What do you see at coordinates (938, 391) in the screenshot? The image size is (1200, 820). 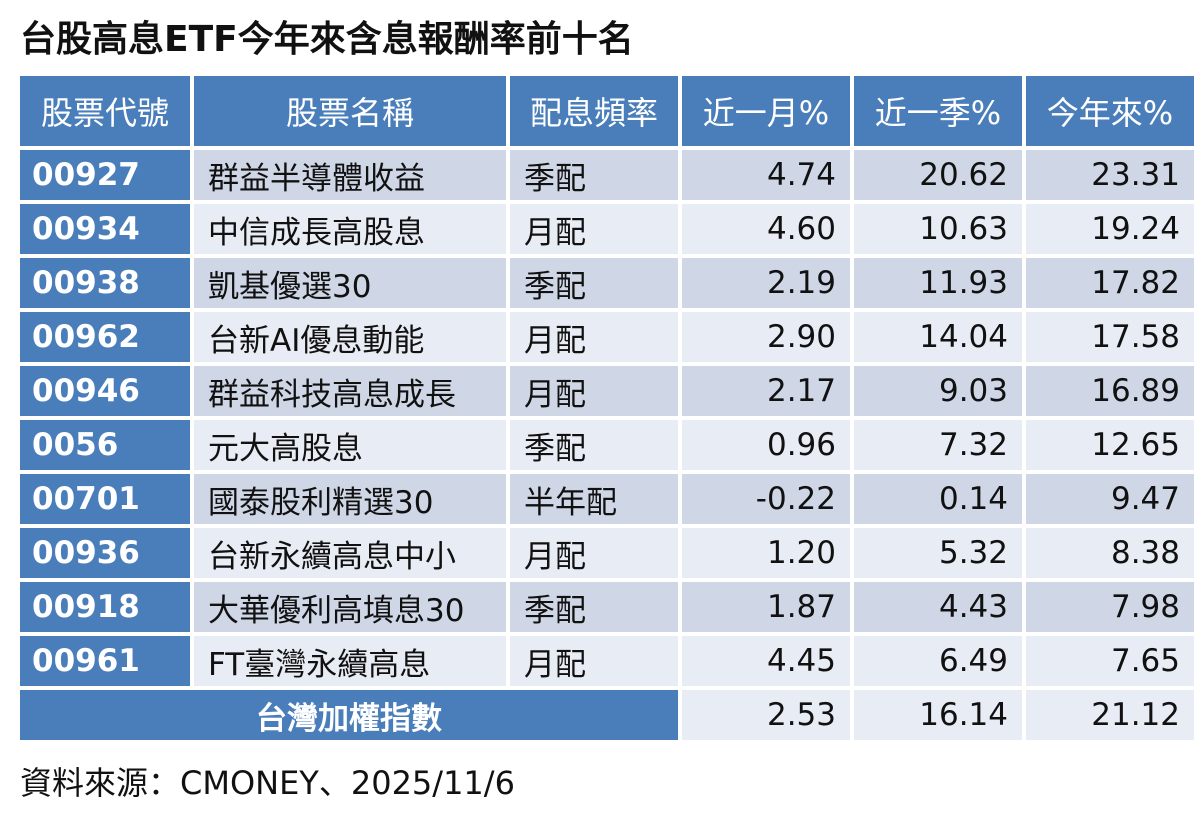 I see `return-1quarter: 9.03` at bounding box center [938, 391].